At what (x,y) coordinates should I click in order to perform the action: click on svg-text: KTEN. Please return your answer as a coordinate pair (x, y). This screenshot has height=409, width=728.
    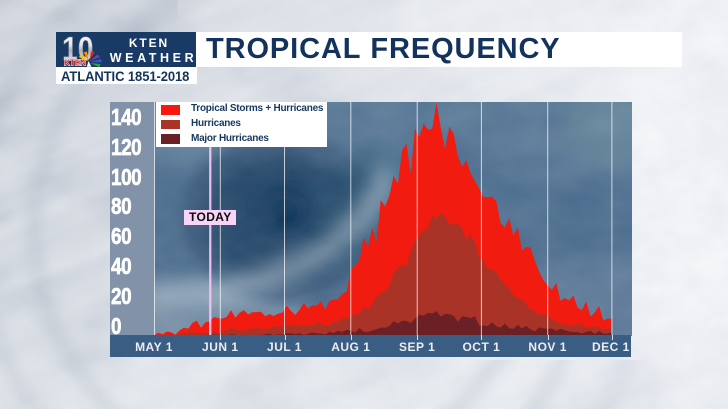
    Looking at the image, I should click on (75, 62).